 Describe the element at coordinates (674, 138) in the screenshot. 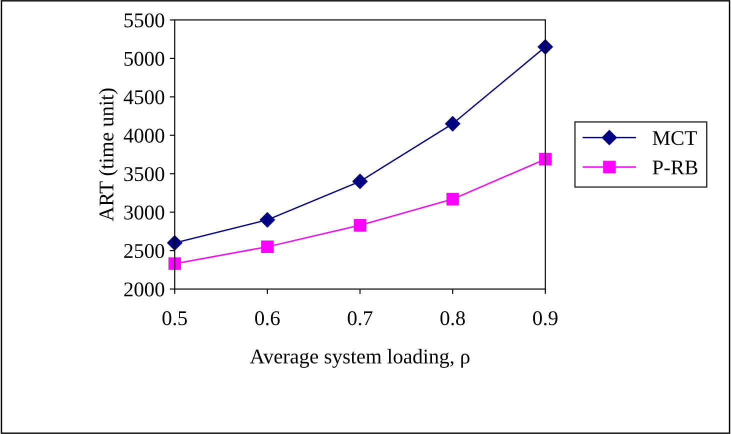

I see `legend-label: MCT` at that location.